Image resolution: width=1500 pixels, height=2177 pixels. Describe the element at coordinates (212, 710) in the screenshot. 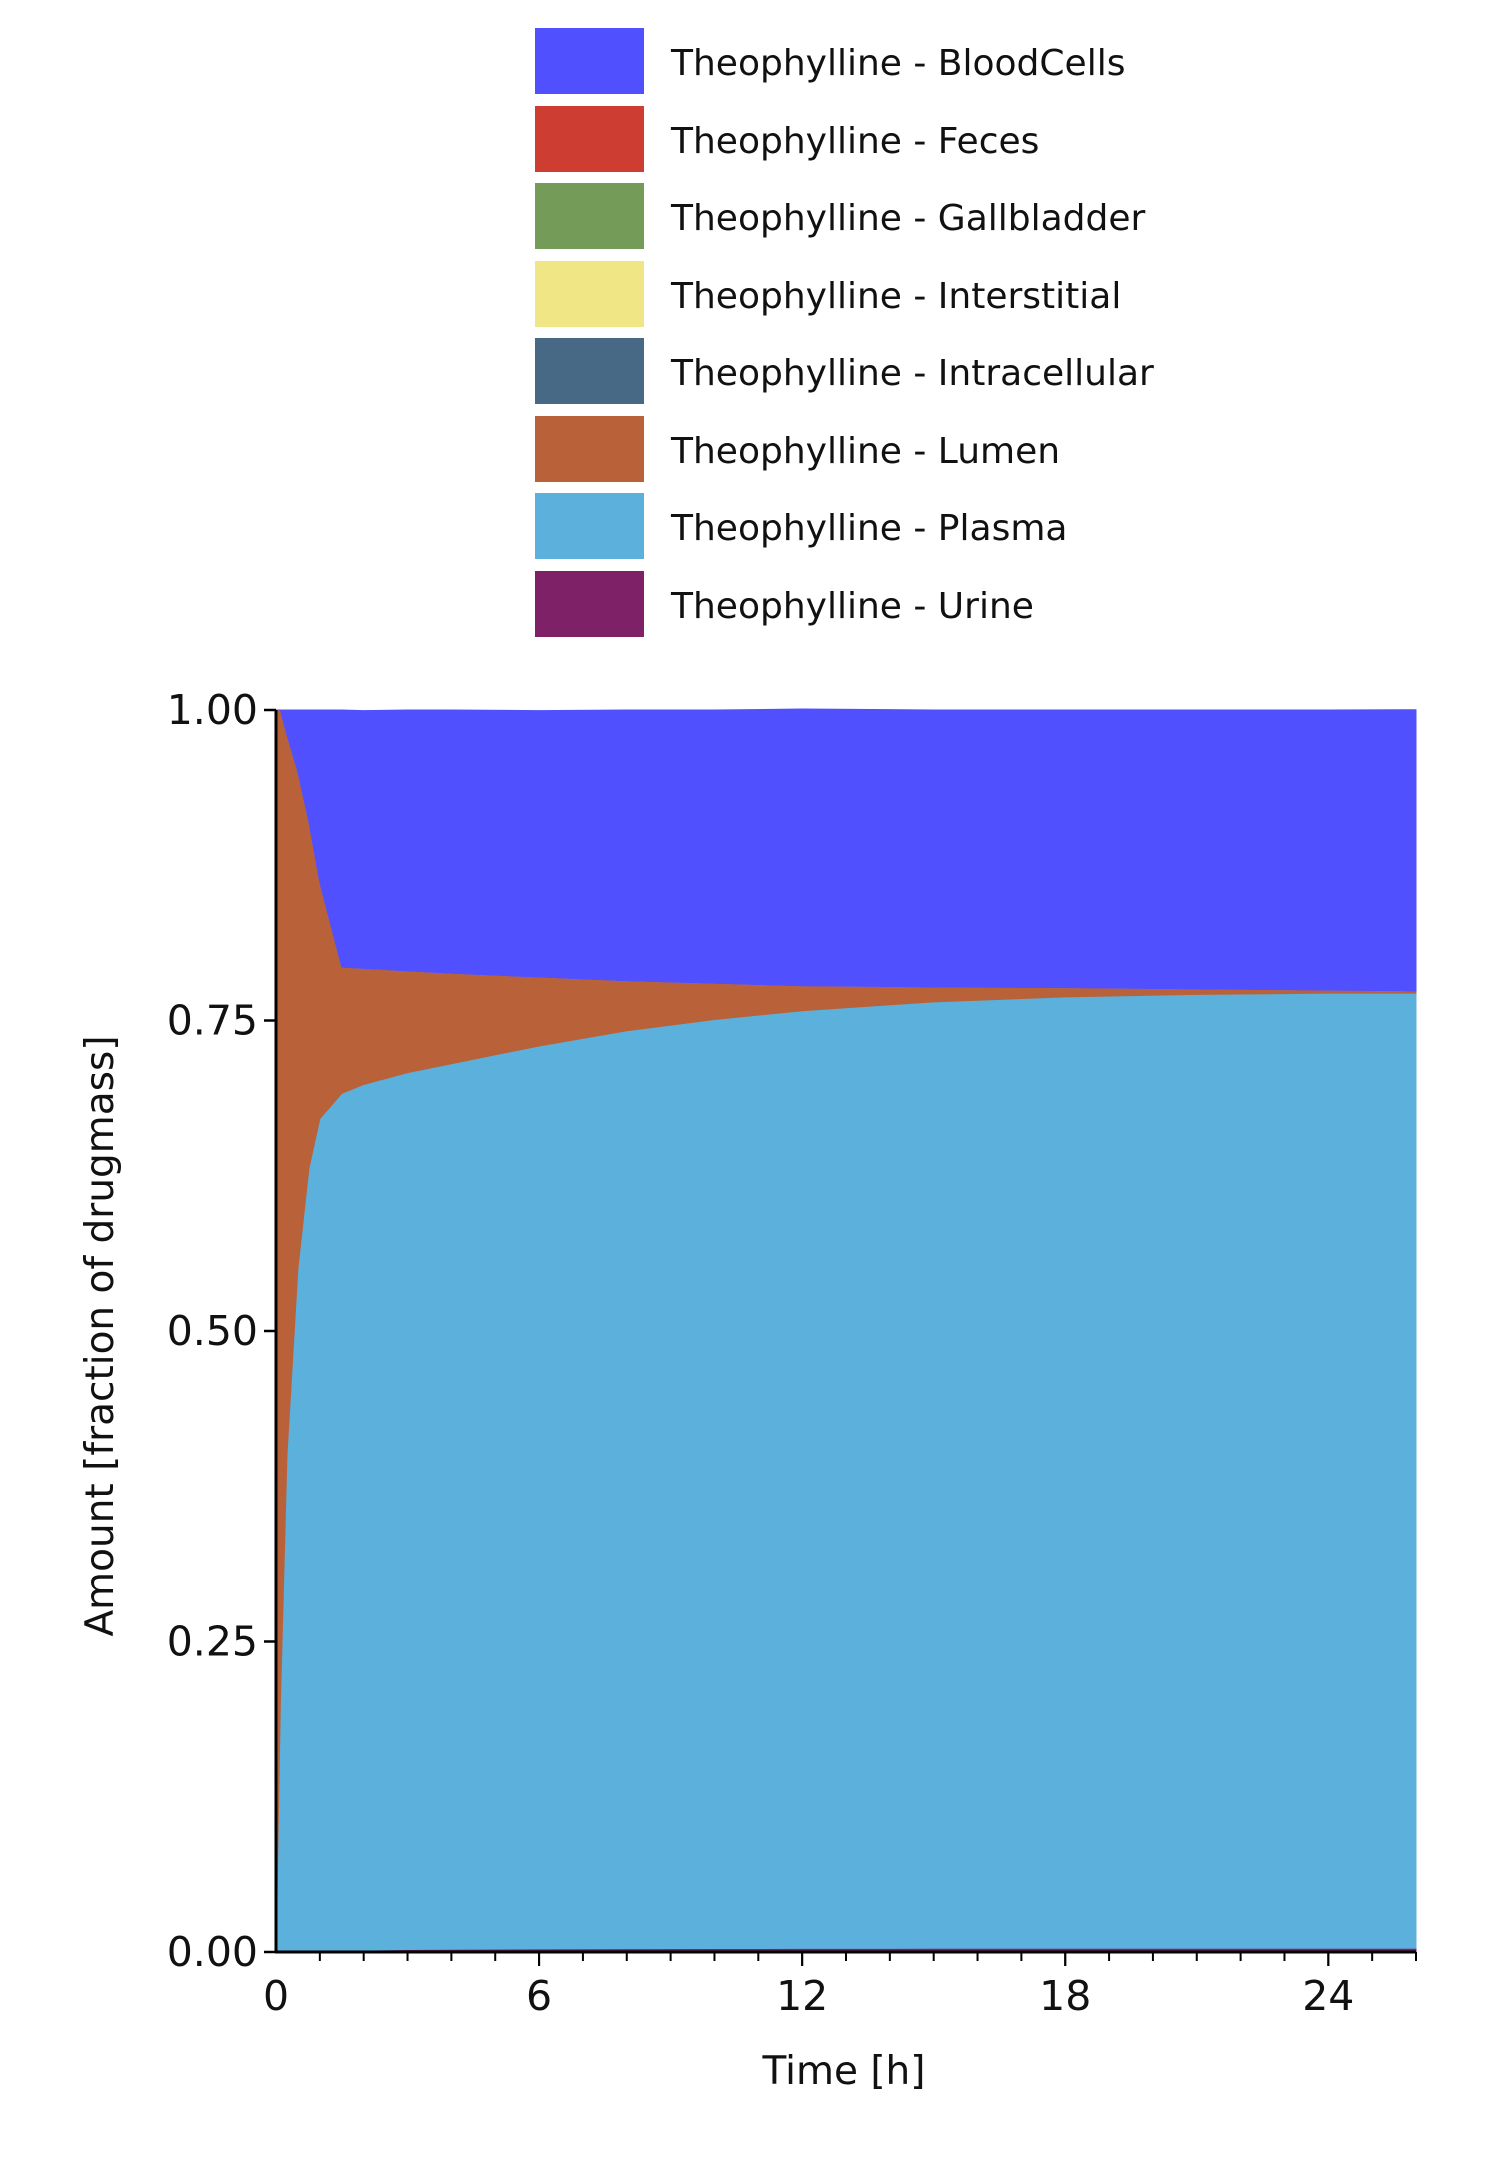

I see `y-tick-label: 1.00` at that location.